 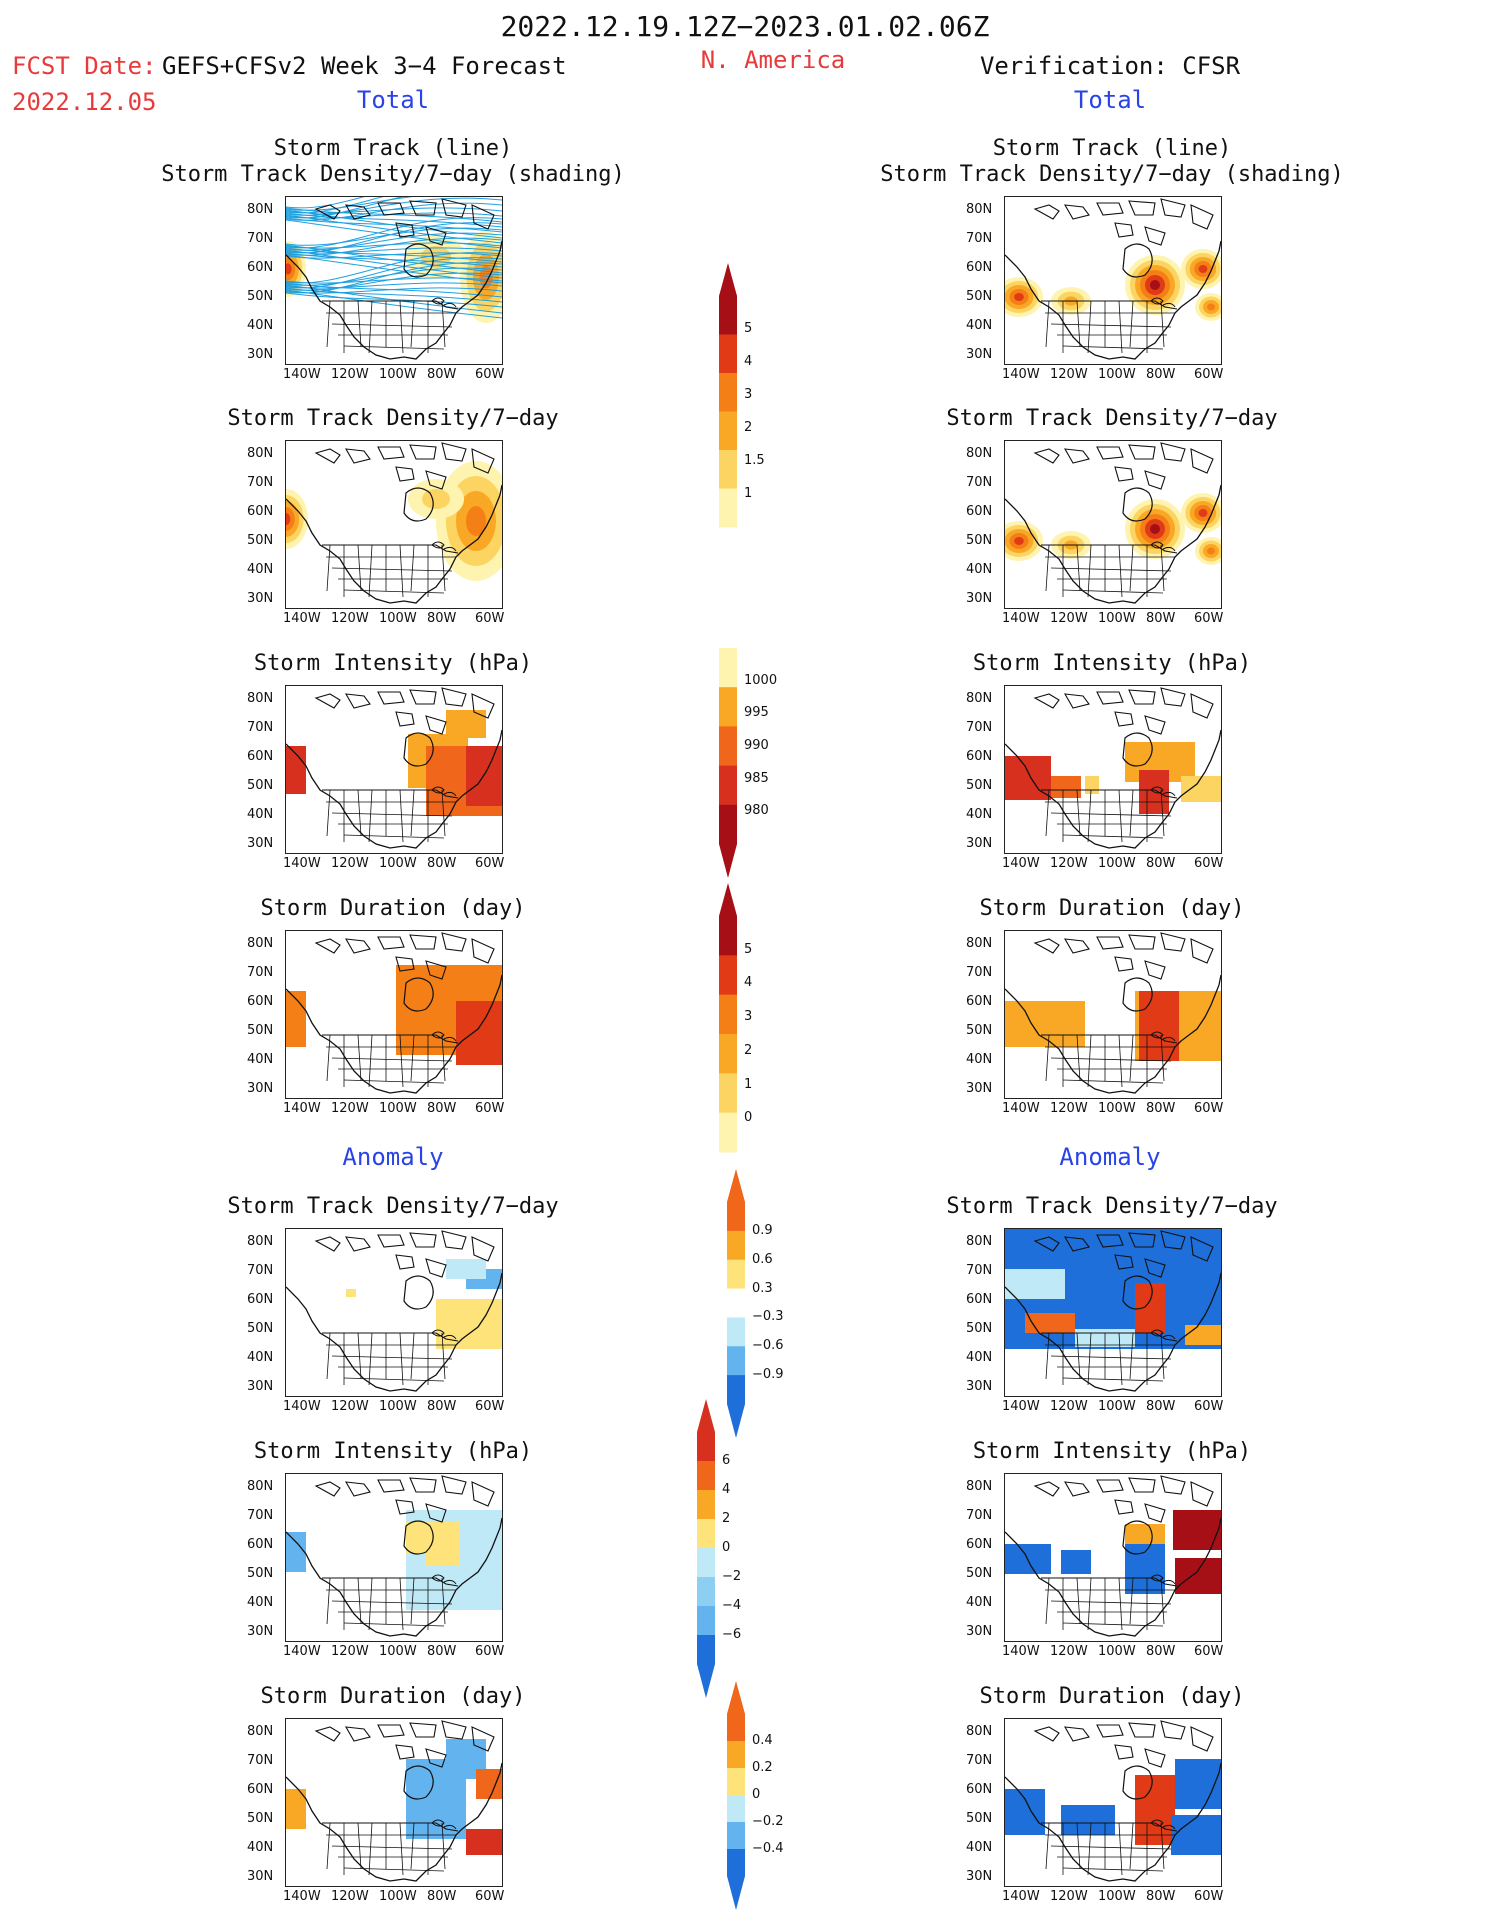 I want to click on duration_anom-colorbar, so click(x=736, y=1795).